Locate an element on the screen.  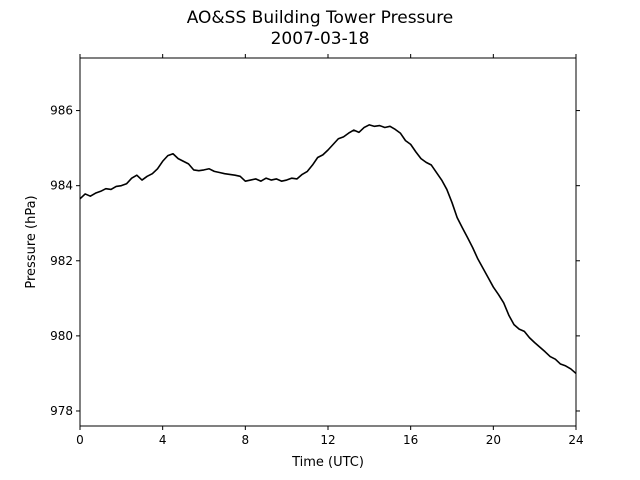
y-tick-label: 986 is located at coordinates (61, 111).